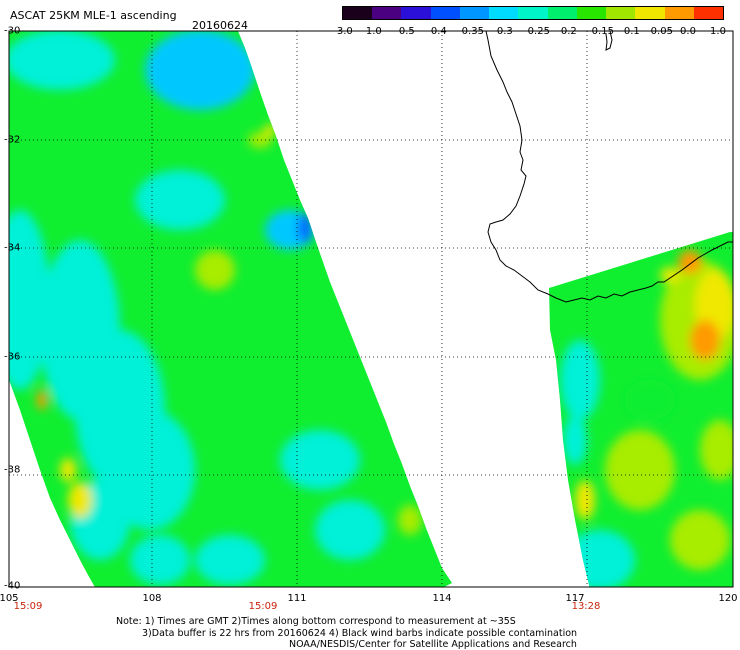 The image size is (740, 650). Describe the element at coordinates (503, 31) in the screenshot. I see `colorbar-label: -0.3` at that location.